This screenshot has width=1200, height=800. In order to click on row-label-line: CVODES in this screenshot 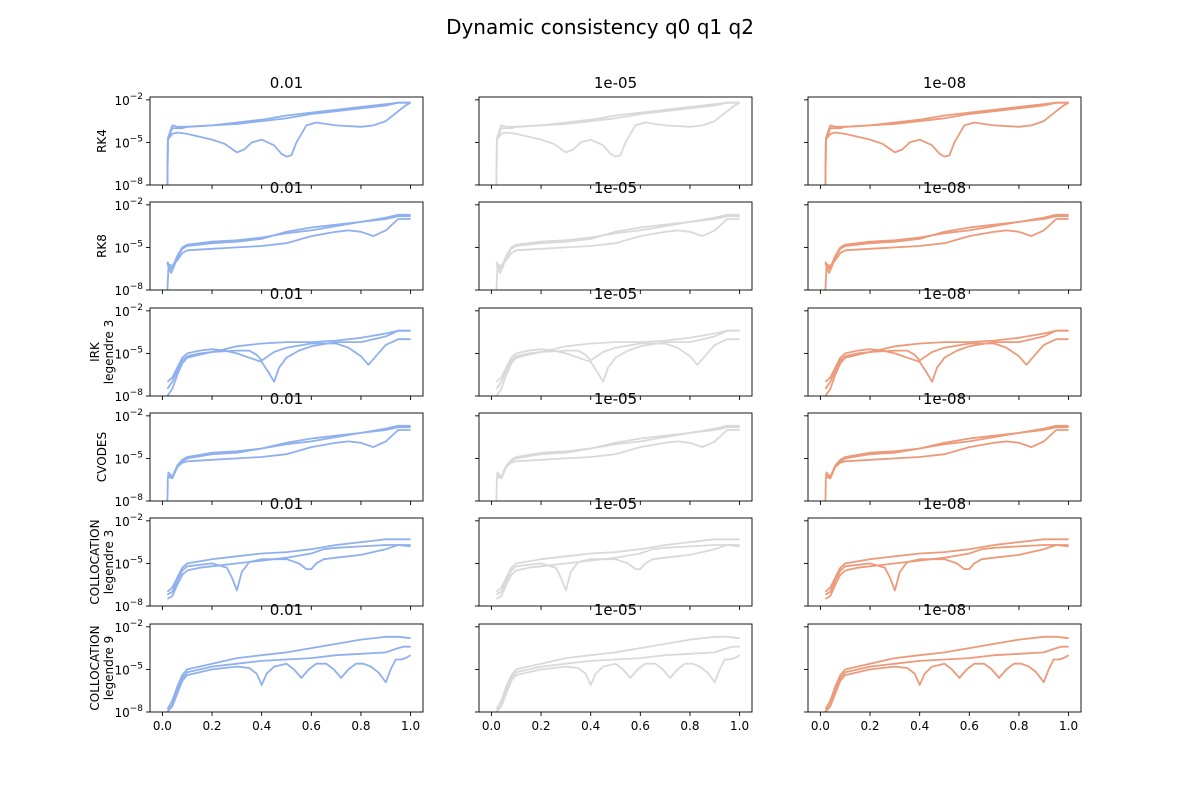, I will do `click(102, 457)`.